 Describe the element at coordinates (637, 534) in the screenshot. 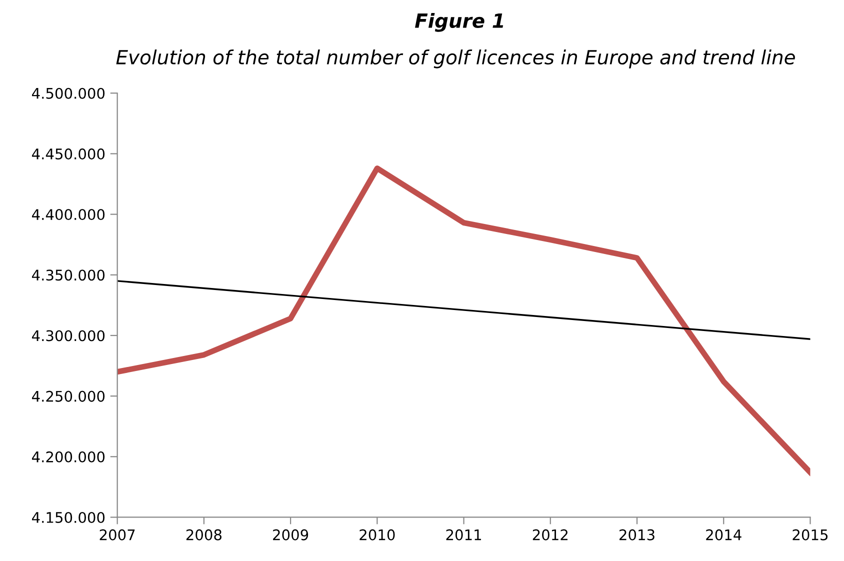

I see `x-tick-label: 2013` at that location.